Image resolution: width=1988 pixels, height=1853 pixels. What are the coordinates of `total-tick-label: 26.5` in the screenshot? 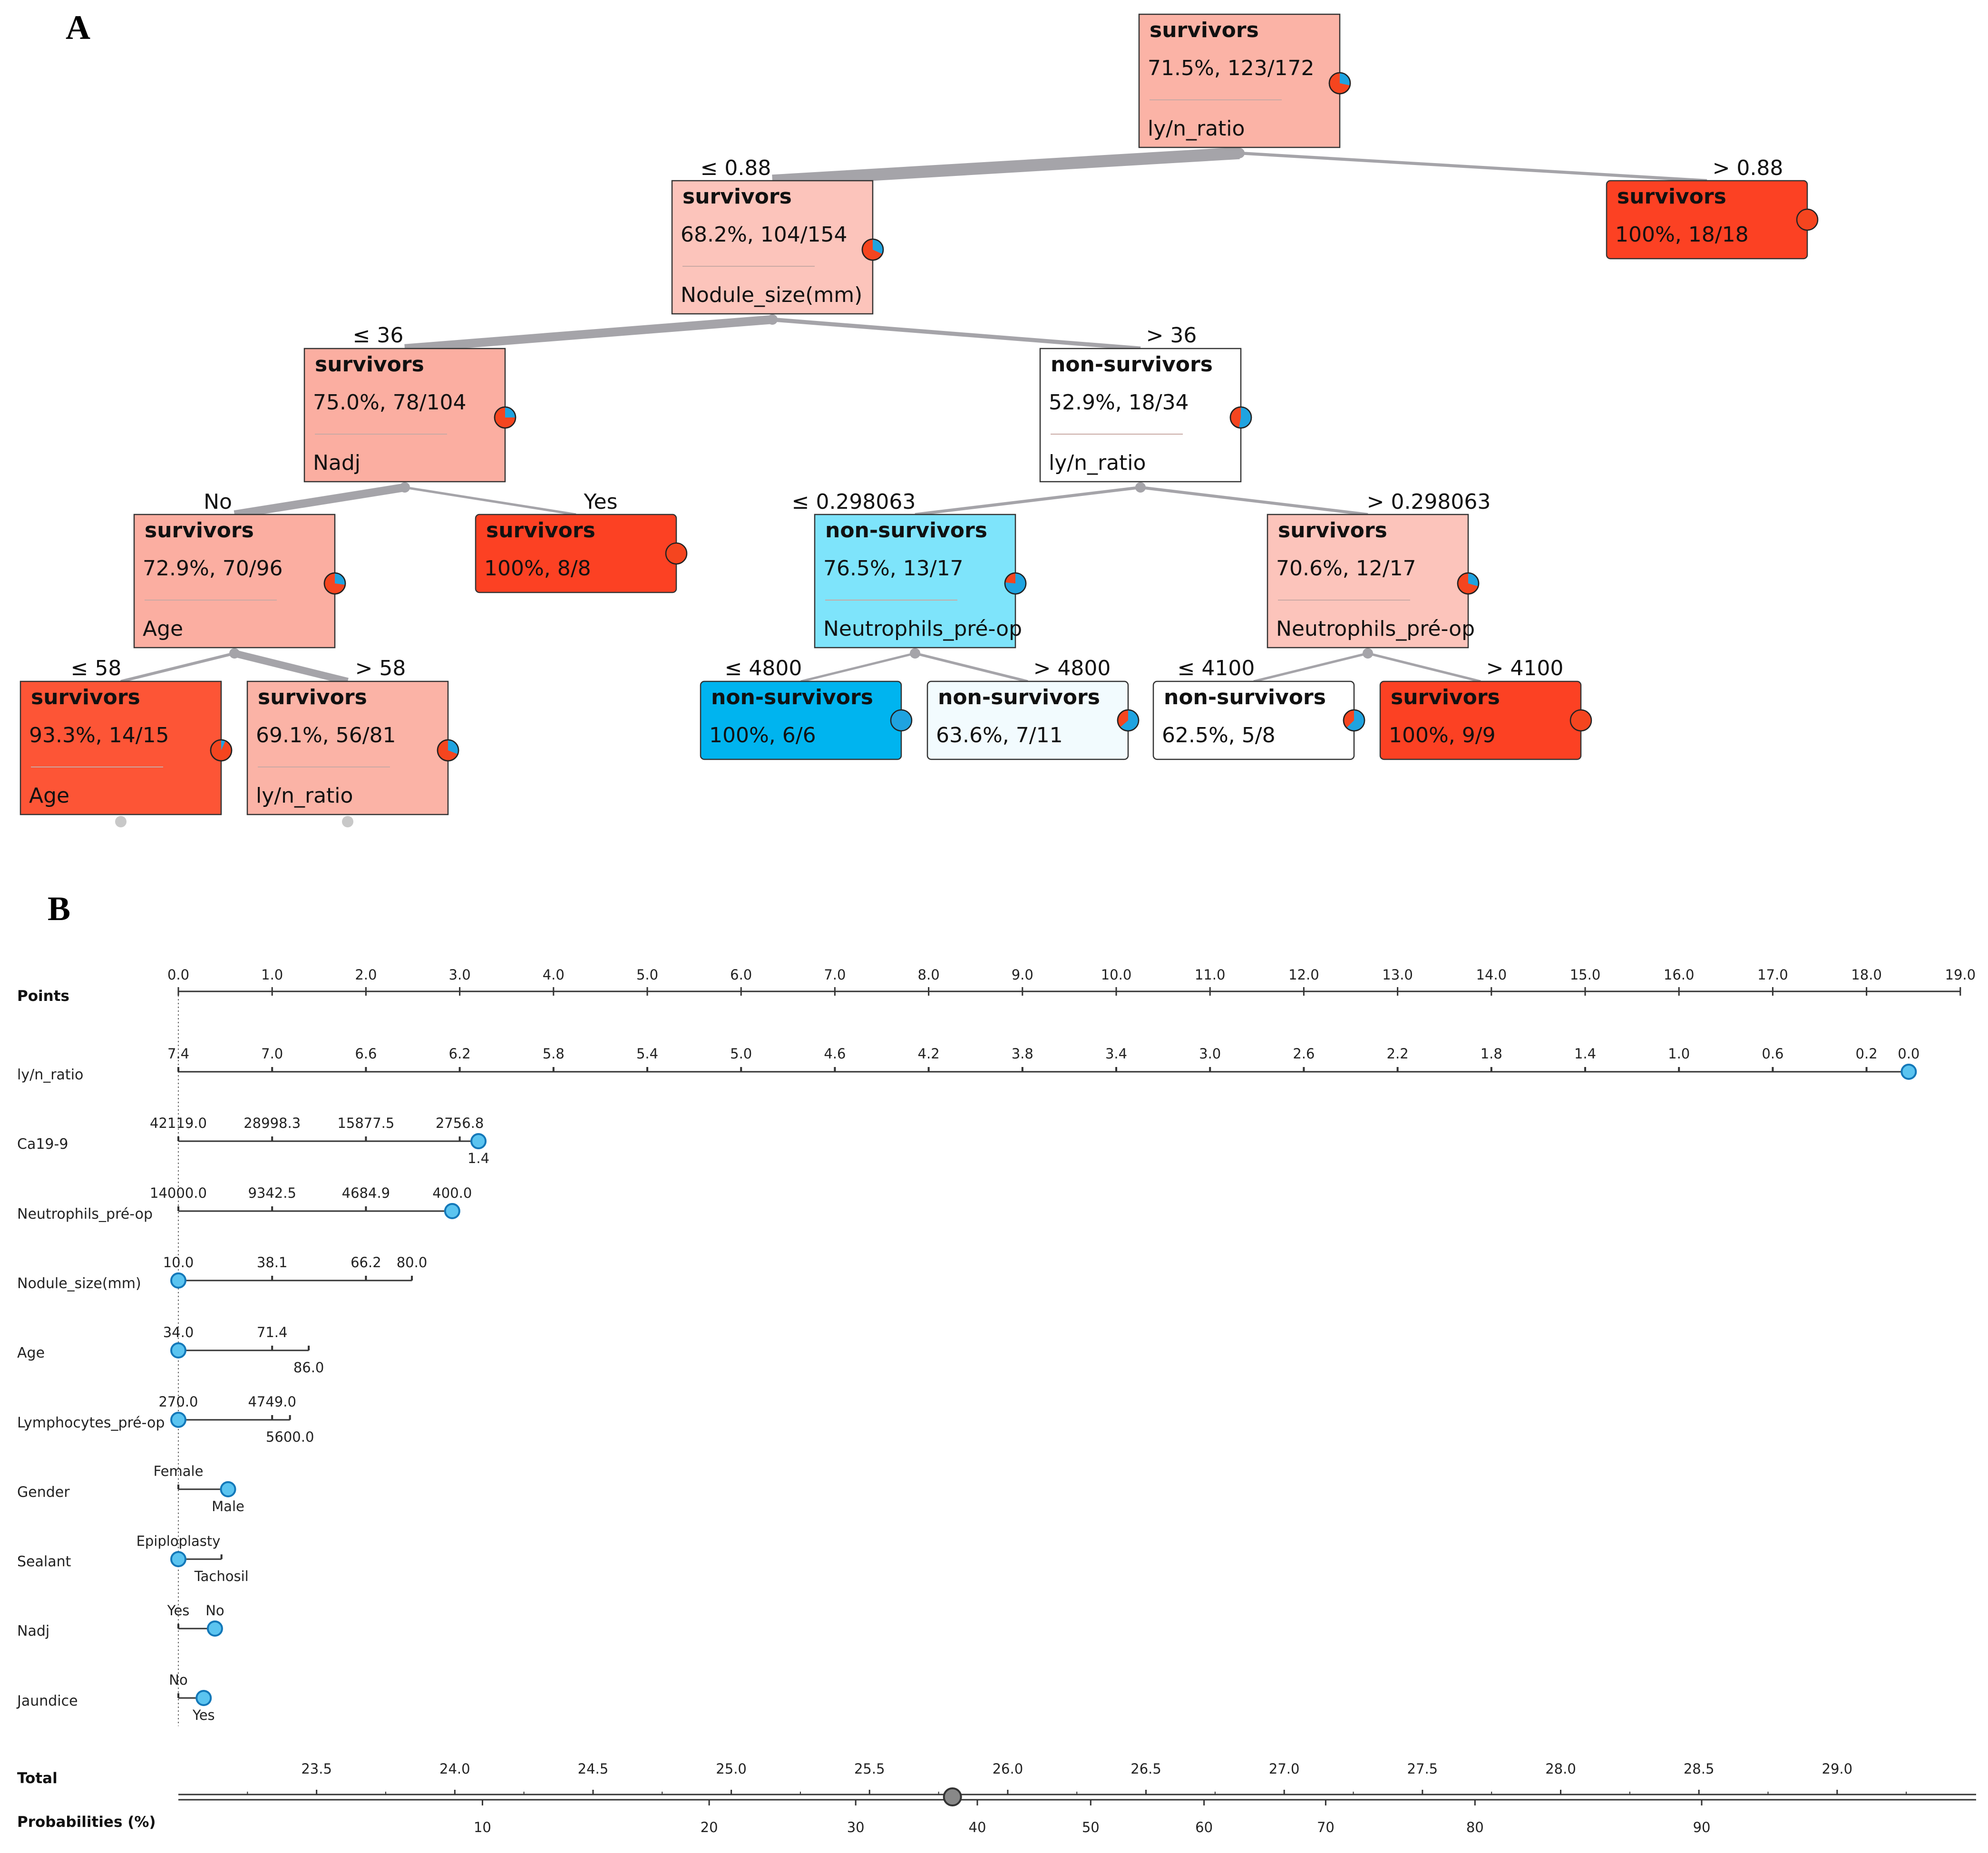 It's located at (1145, 1769).